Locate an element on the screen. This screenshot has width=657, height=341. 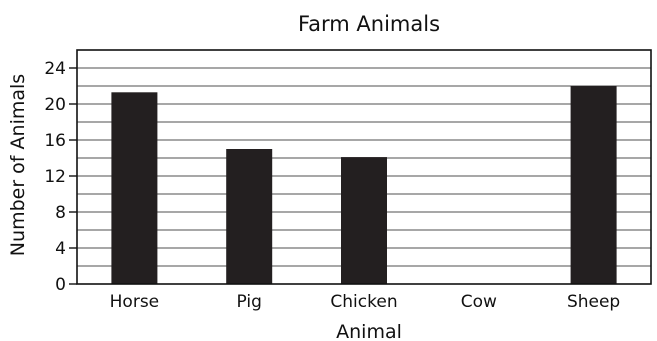
x-axis-label: Animal is located at coordinates (369, 331).